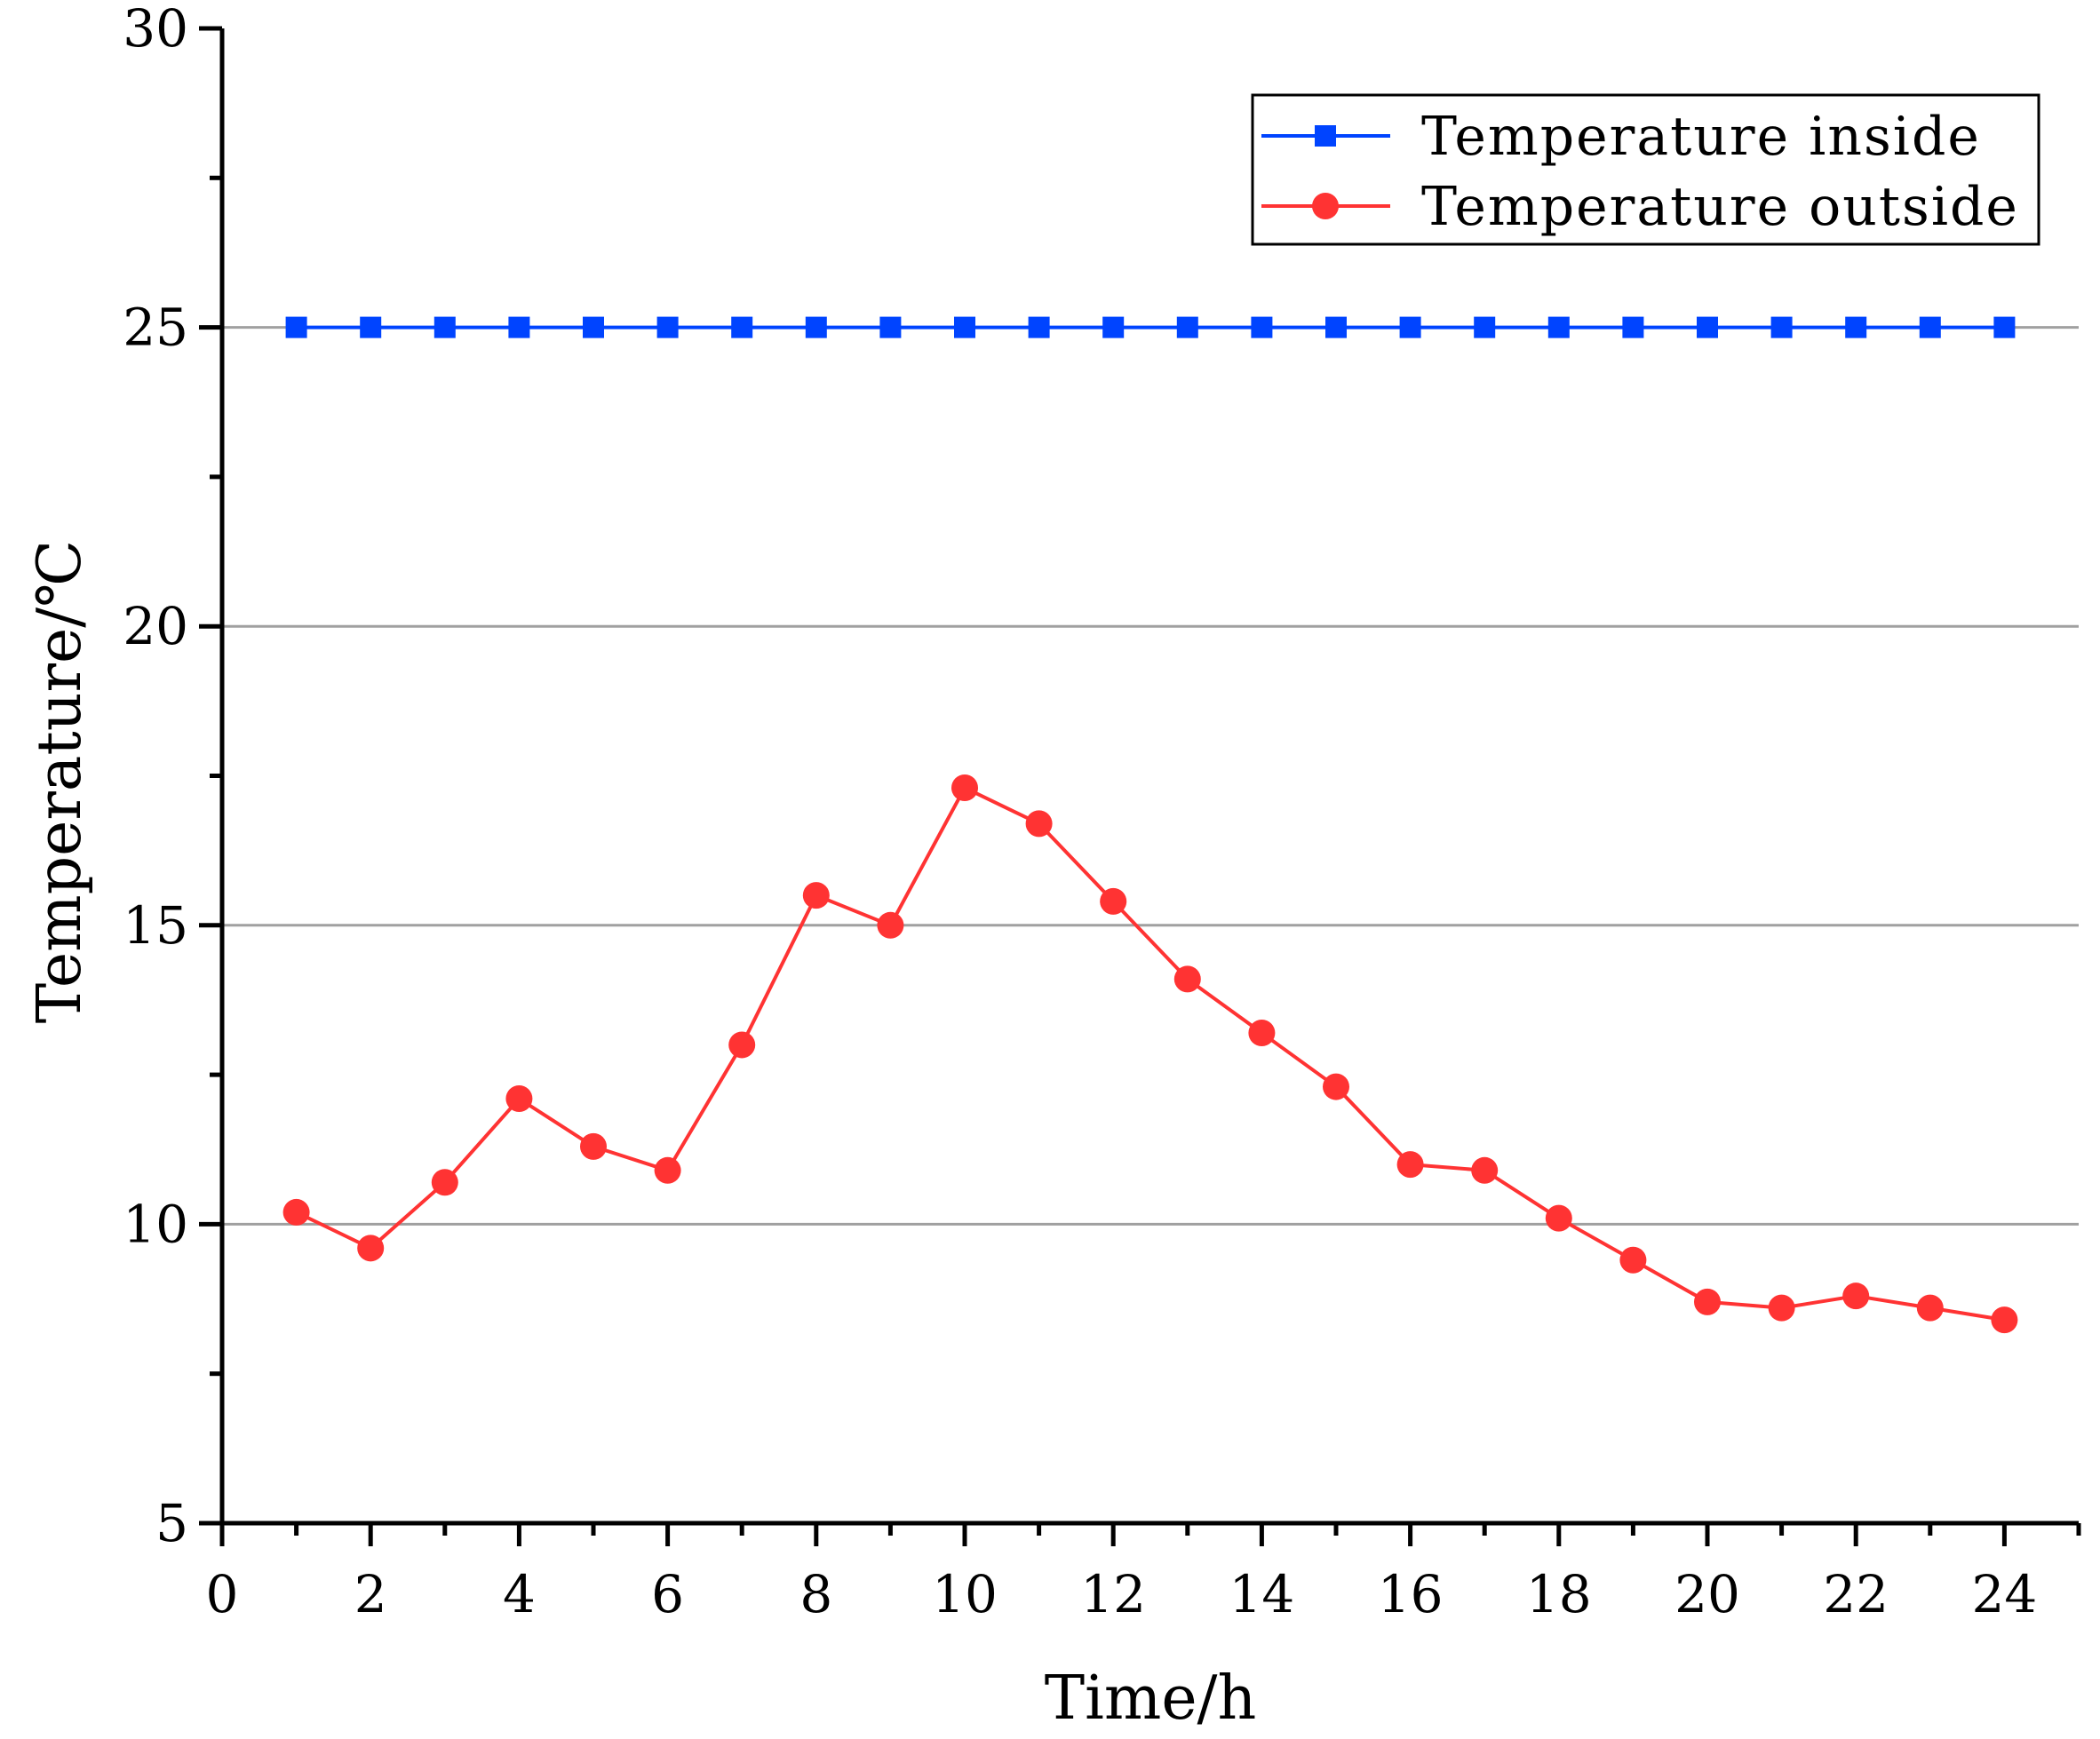  I want to click on x-tick-label: 10, so click(965, 1594).